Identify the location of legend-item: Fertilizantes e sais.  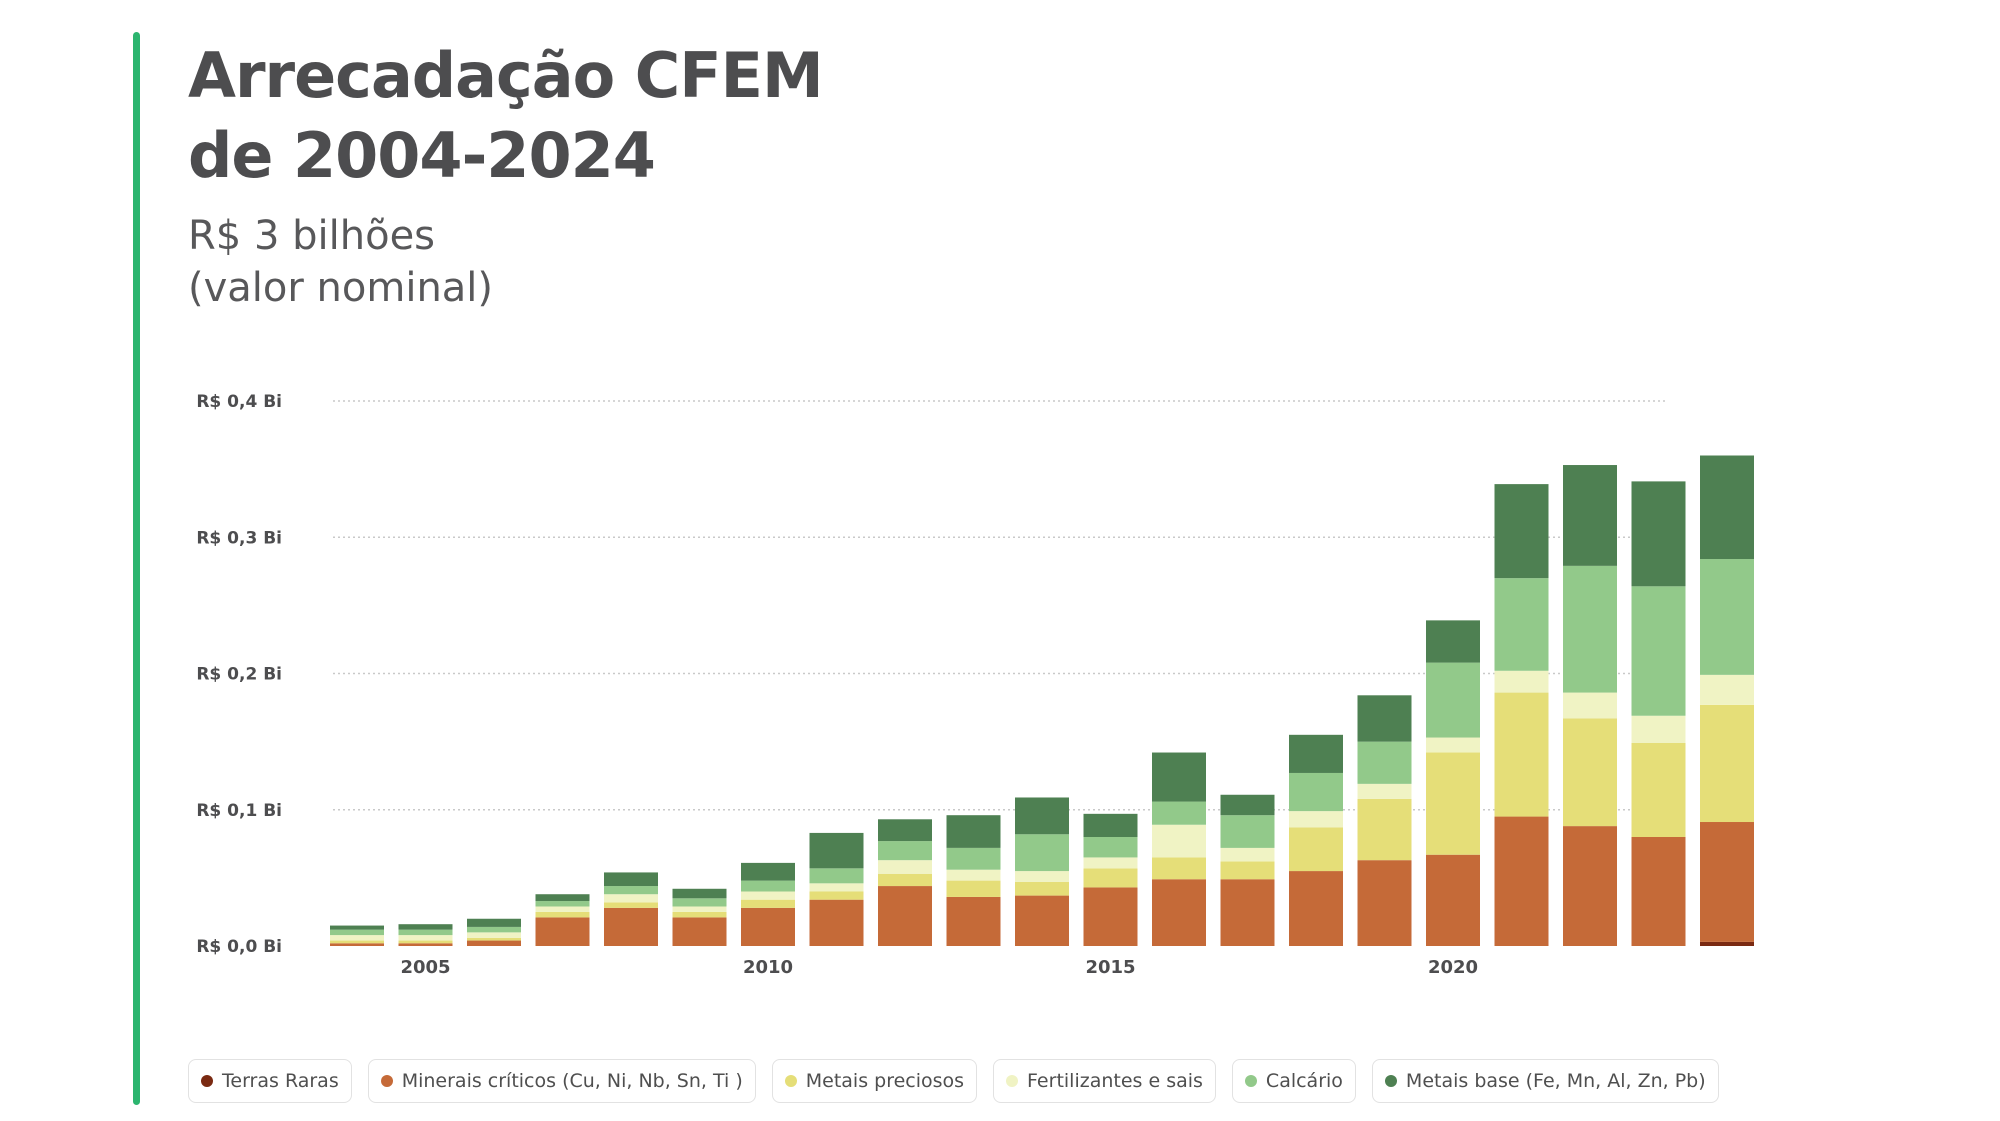
(1104, 1081).